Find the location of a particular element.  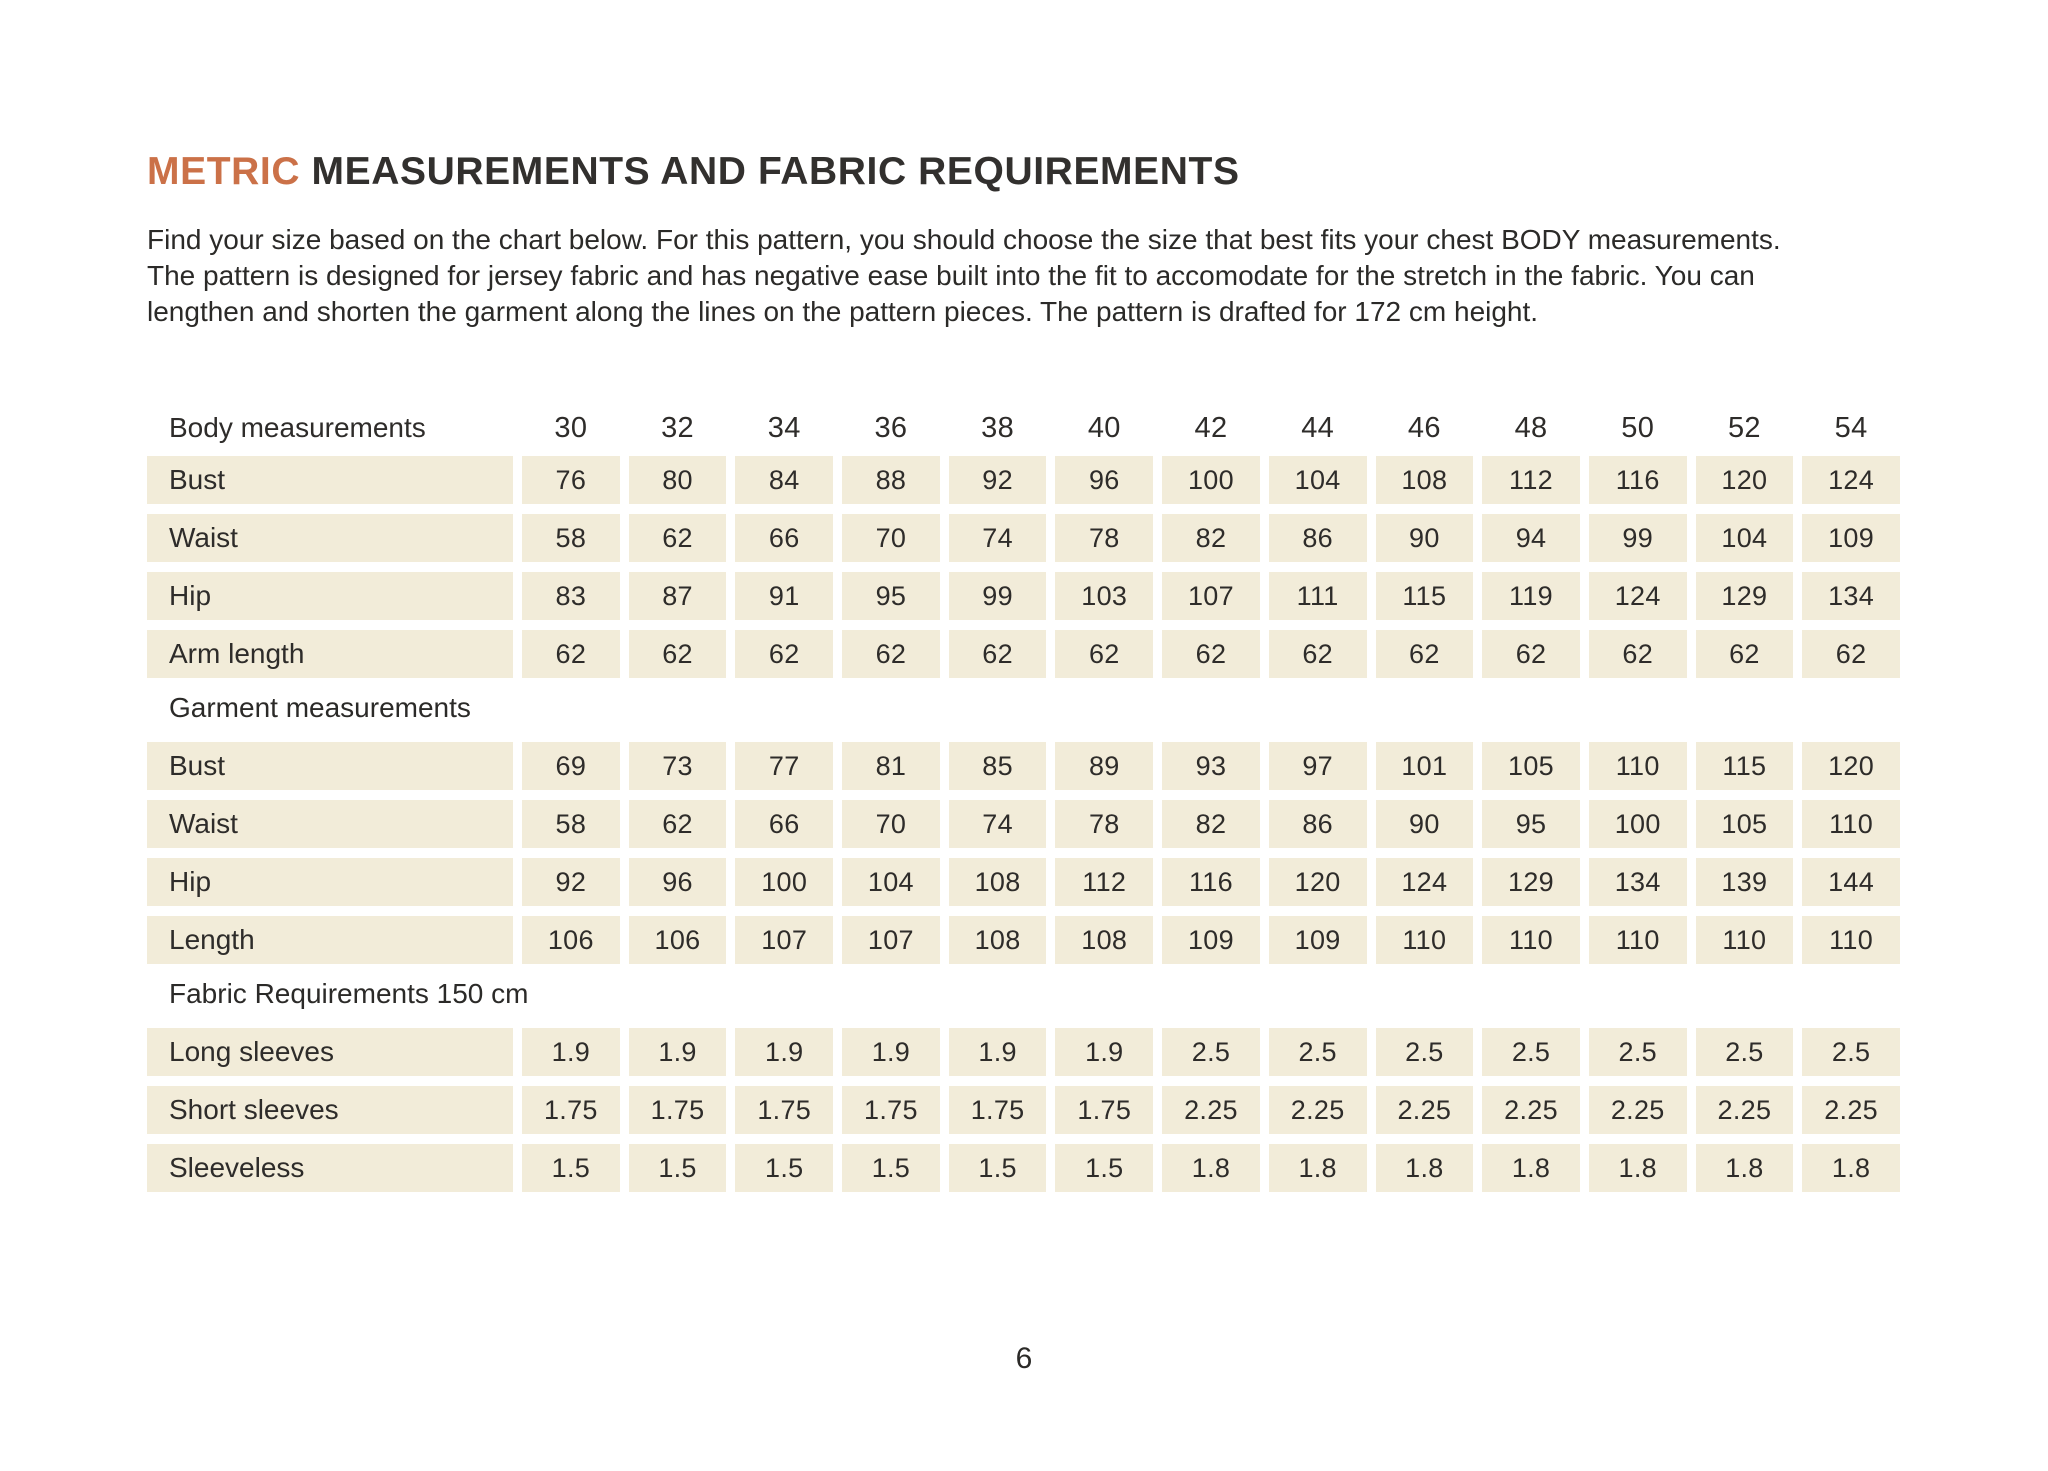

table-cell: 83 is located at coordinates (571, 596).